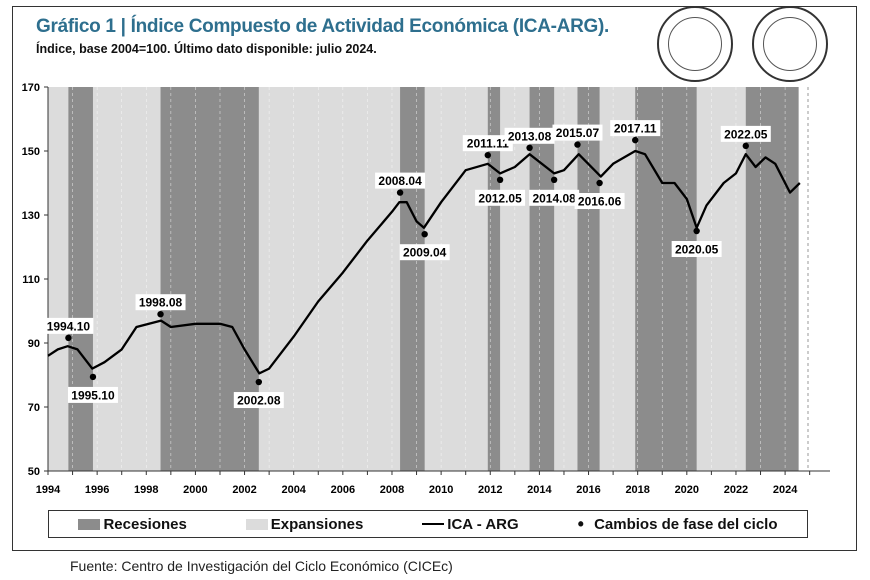 This screenshot has height=580, width=870. Describe the element at coordinates (317, 524) in the screenshot. I see `legend-label: Expansiones` at that location.